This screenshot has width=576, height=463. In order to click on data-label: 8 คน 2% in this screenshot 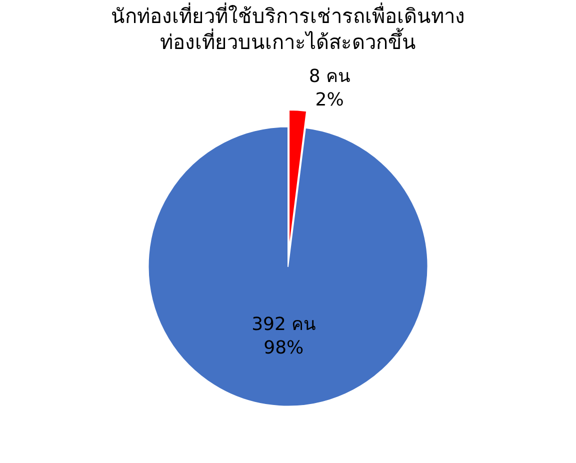, I will do `click(329, 88)`.